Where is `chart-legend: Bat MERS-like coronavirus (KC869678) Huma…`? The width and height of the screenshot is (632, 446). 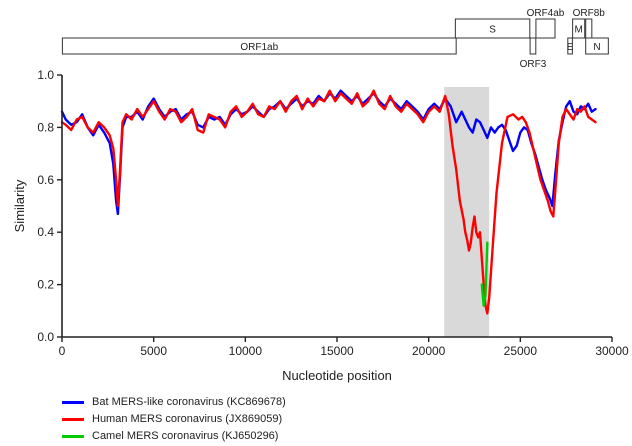
chart-legend: Bat MERS-like coronavirus (KC869678) Huma… is located at coordinates (174, 419).